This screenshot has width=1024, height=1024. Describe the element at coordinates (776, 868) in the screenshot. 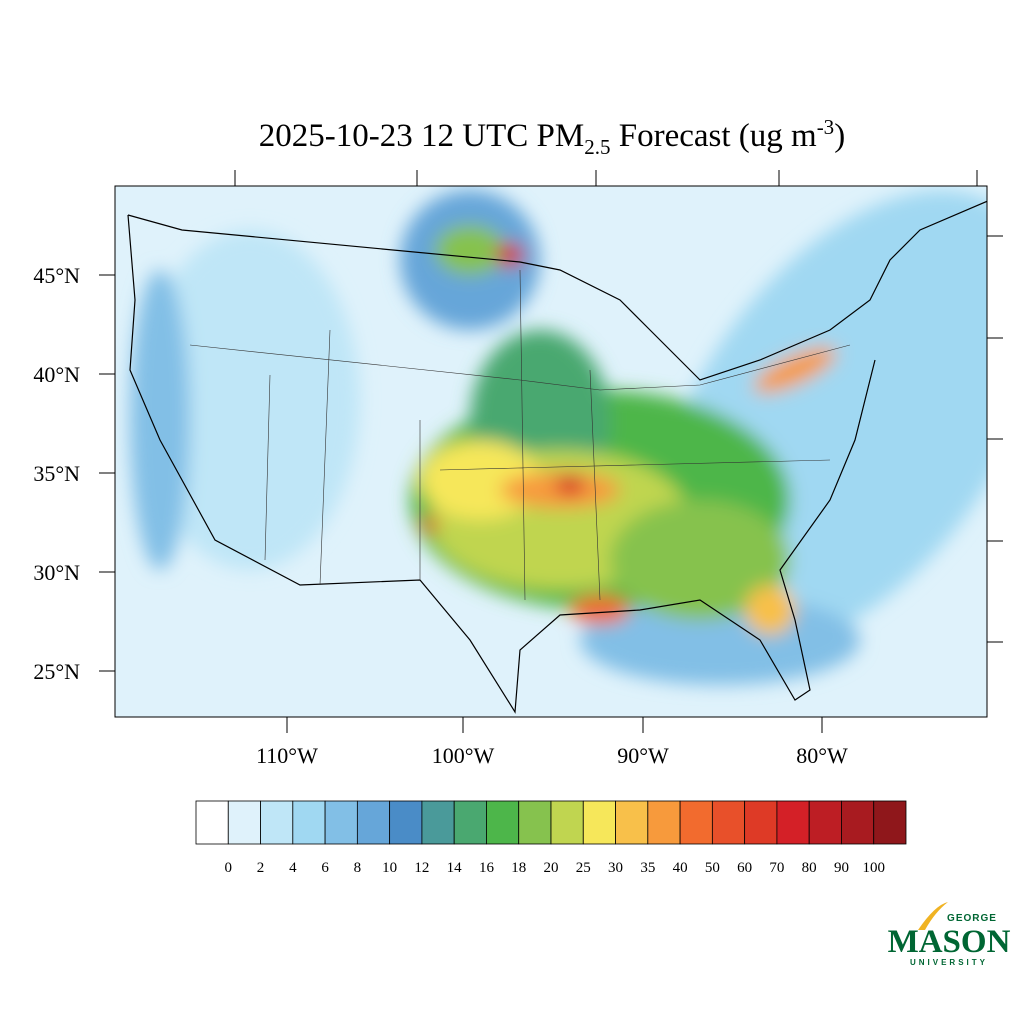

I see `colorbar-label: 70` at that location.